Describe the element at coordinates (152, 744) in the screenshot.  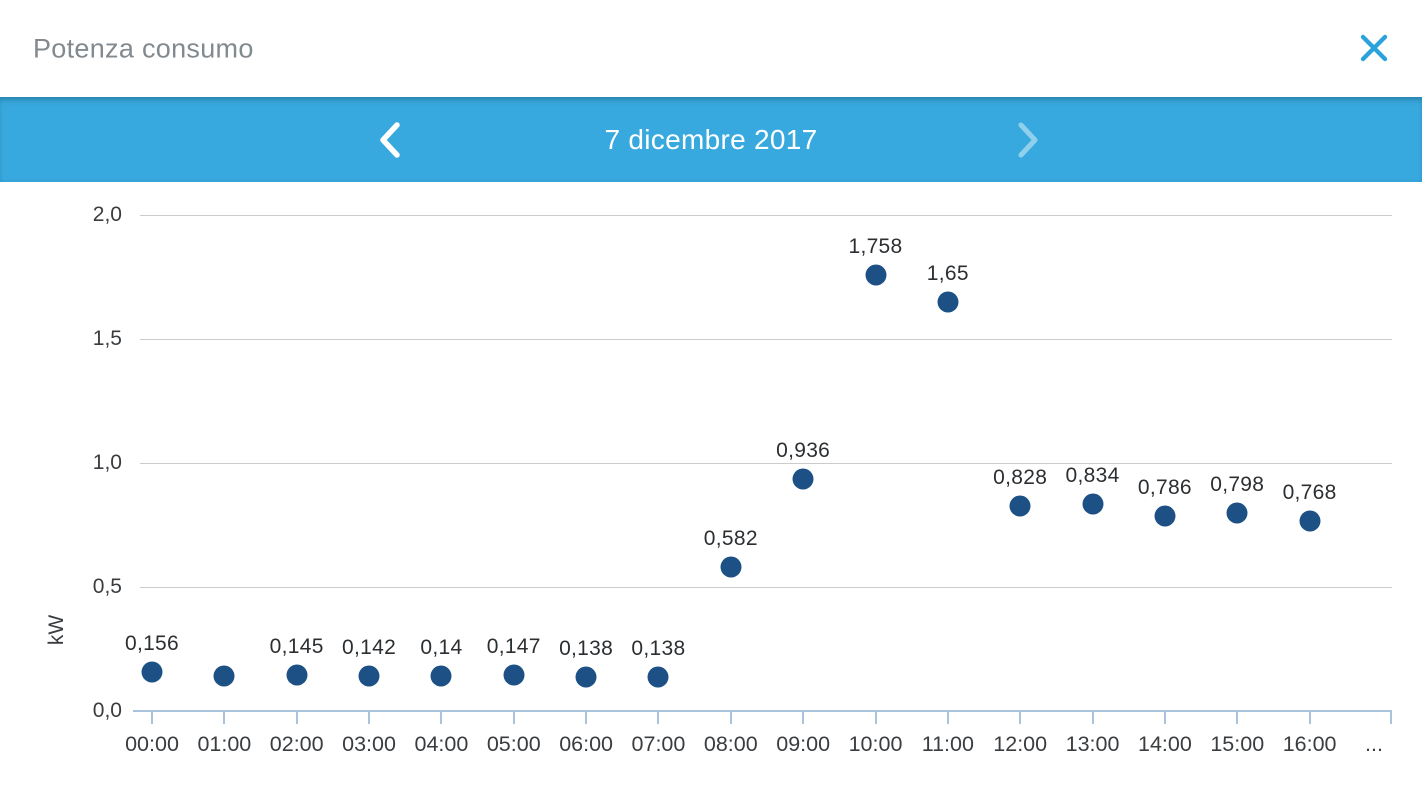
I see `x-axis-tick-label: 00:00` at that location.